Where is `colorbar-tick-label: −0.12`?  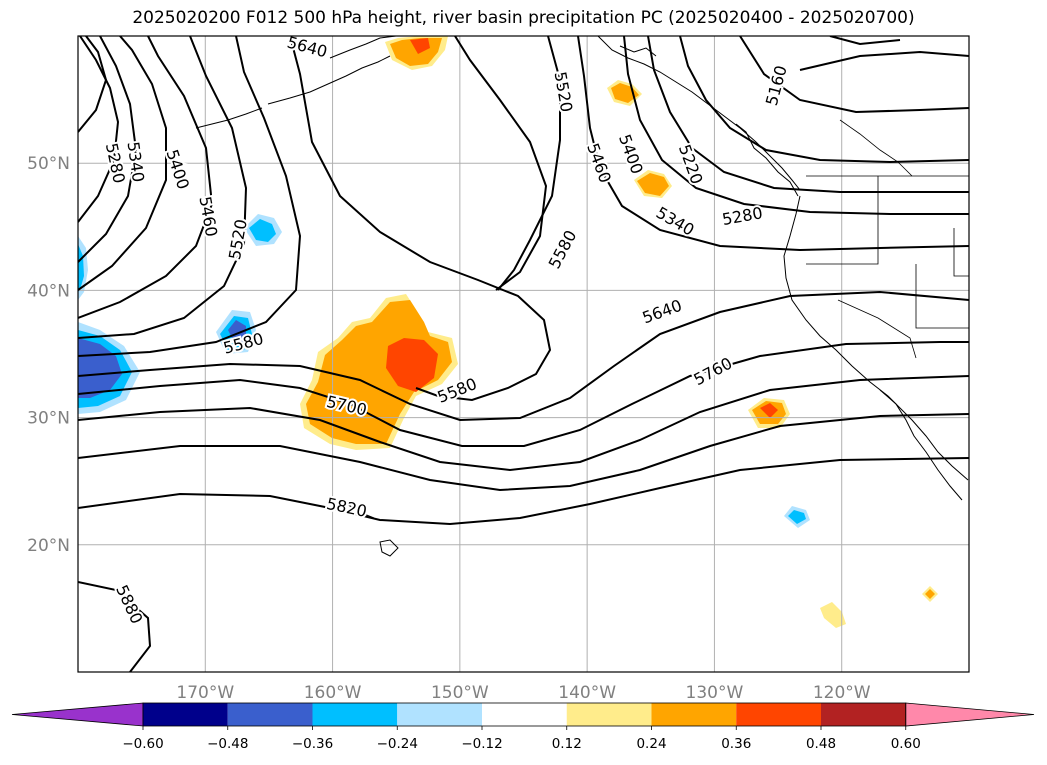 colorbar-tick-label: −0.12 is located at coordinates (481, 744).